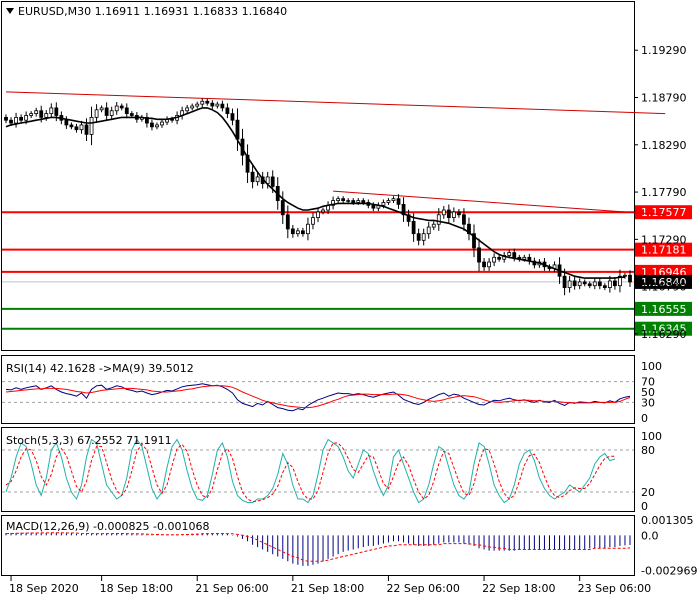 This screenshot has width=700, height=600. I want to click on x-tick-label: 23 Sep 06:00, so click(614, 588).